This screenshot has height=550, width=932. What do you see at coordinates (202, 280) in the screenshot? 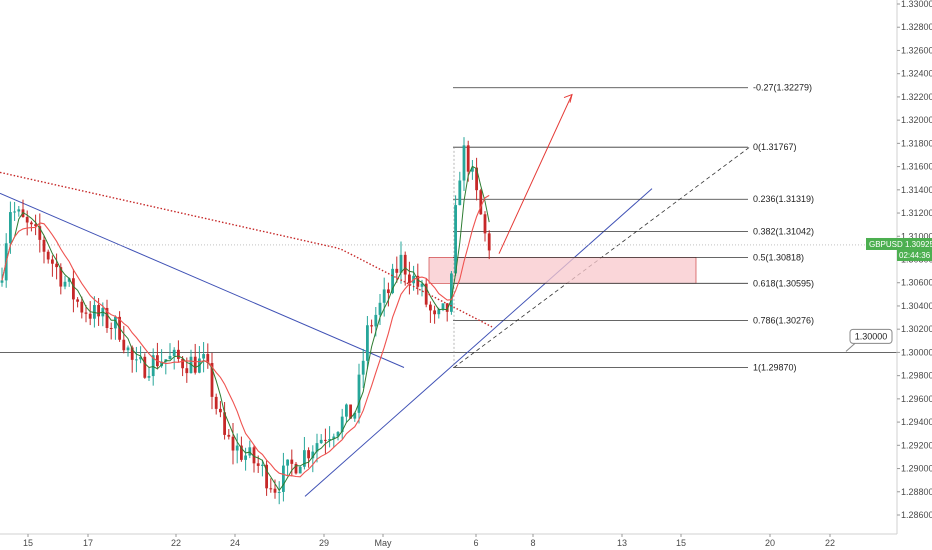
I see `descending-trendline` at bounding box center [202, 280].